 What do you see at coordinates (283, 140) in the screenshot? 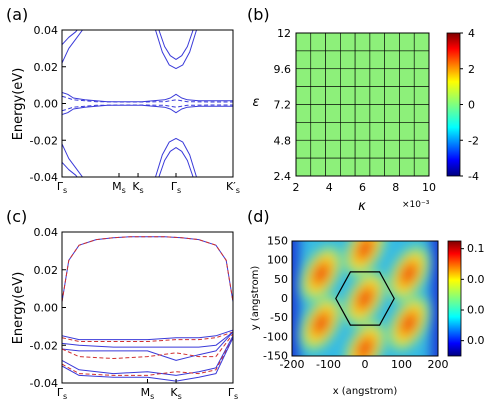
I see `panel-b-ytick-label: 4.8` at bounding box center [283, 140].